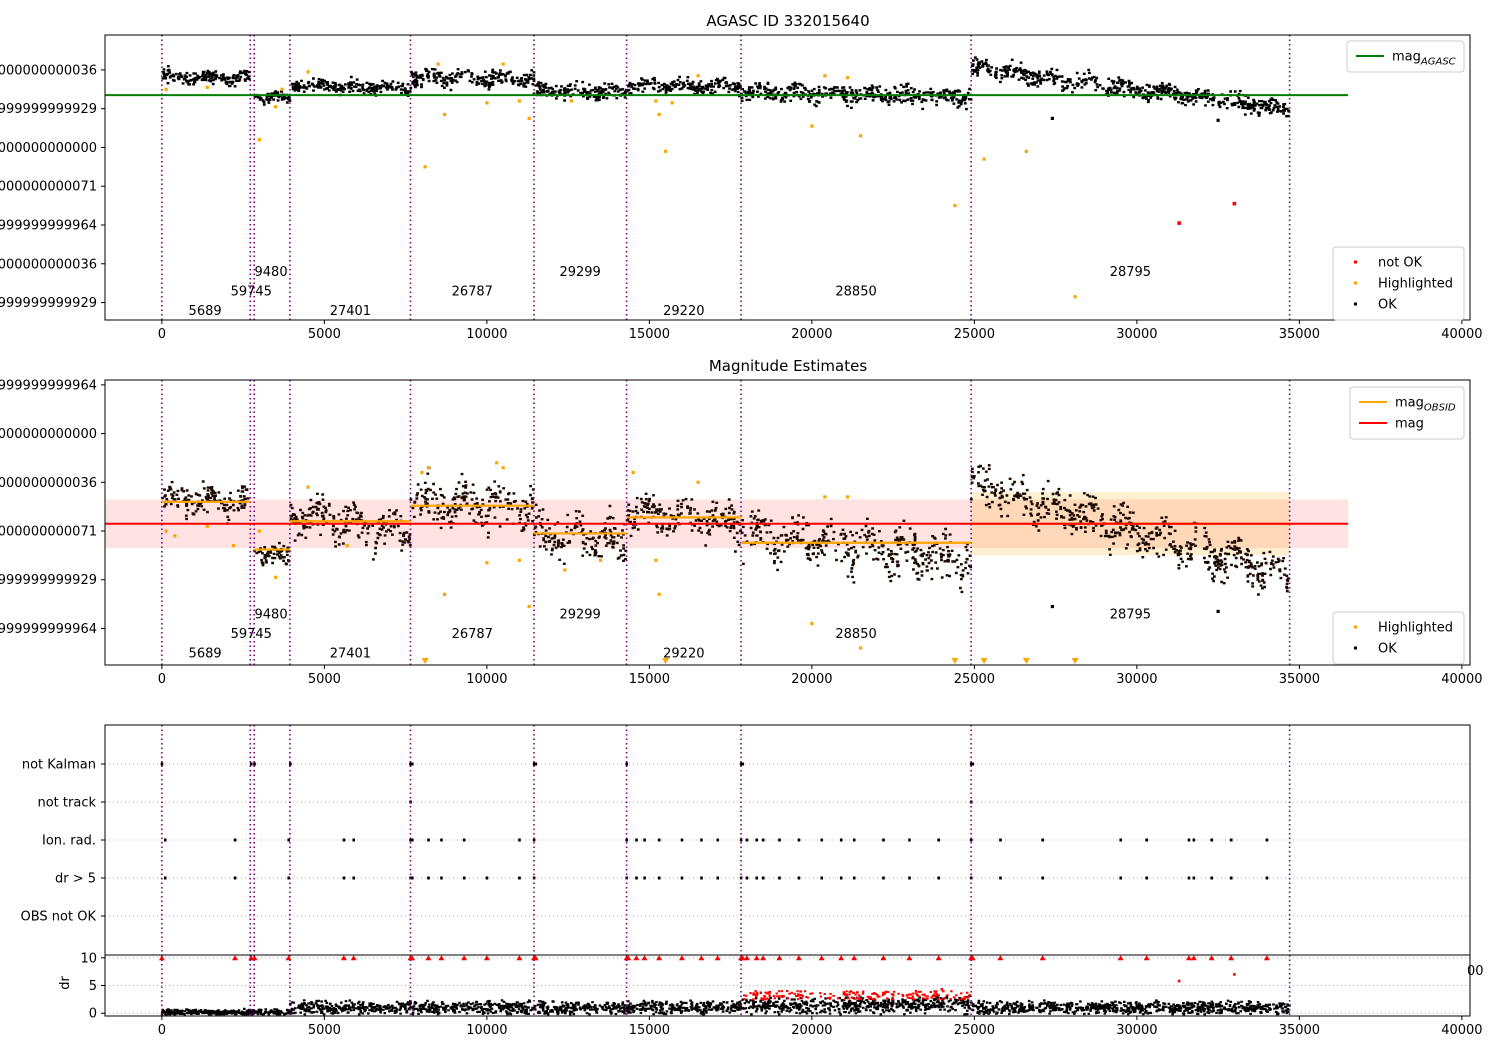 The width and height of the screenshot is (1500, 1050). I want to click on panel1-obsid-label: 5689, so click(205, 311).